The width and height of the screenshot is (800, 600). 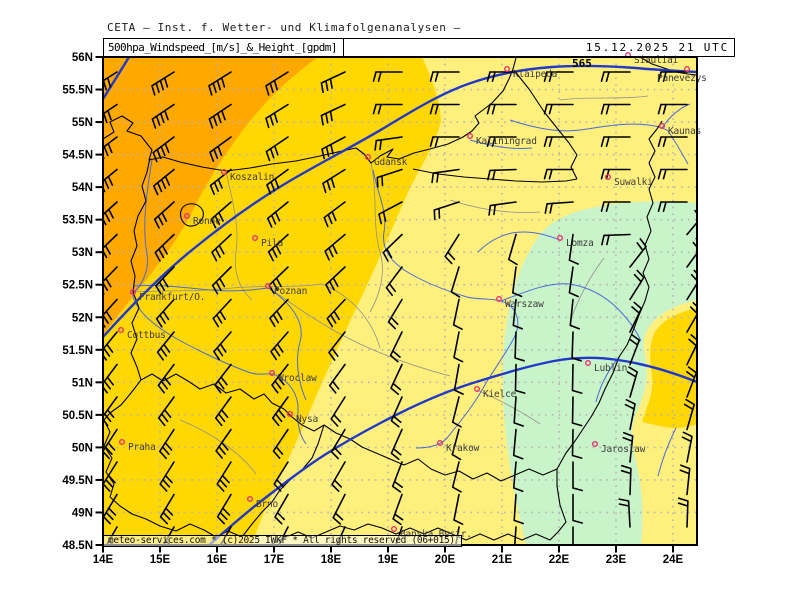 I want to click on lon-tick-label: 18E, so click(x=331, y=560).